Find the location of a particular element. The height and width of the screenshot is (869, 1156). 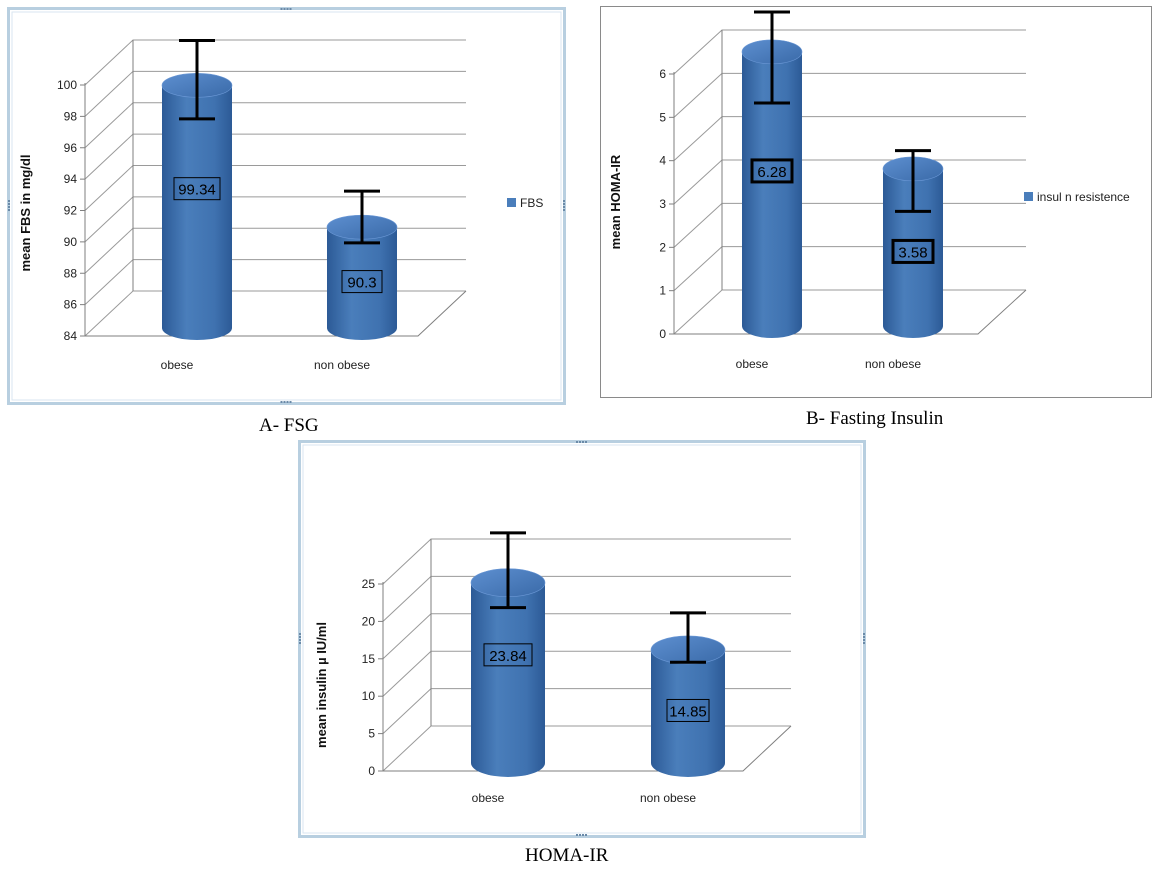

y-axis-label: mean insulin µ IU/ml is located at coordinates (321, 685).